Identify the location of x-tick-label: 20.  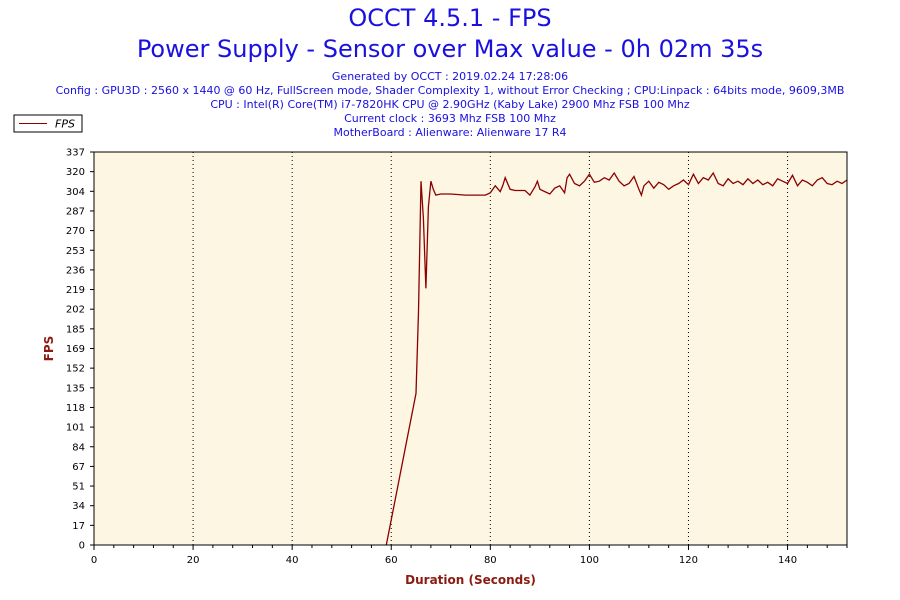
(193, 560).